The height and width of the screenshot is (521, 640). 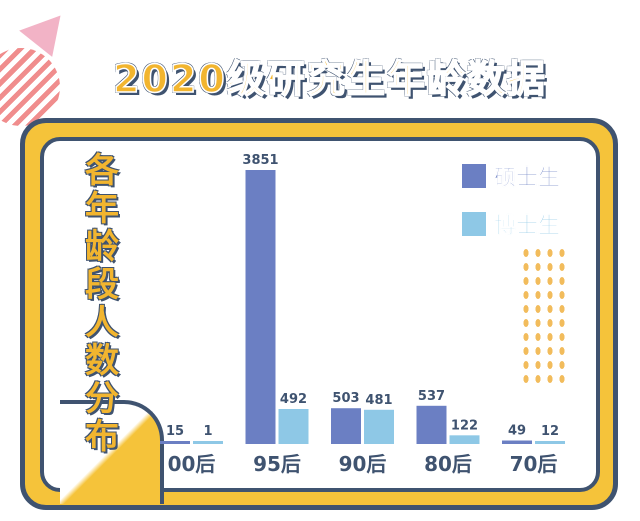 What do you see at coordinates (102, 399) in the screenshot?
I see `subtitle-char: 分` at bounding box center [102, 399].